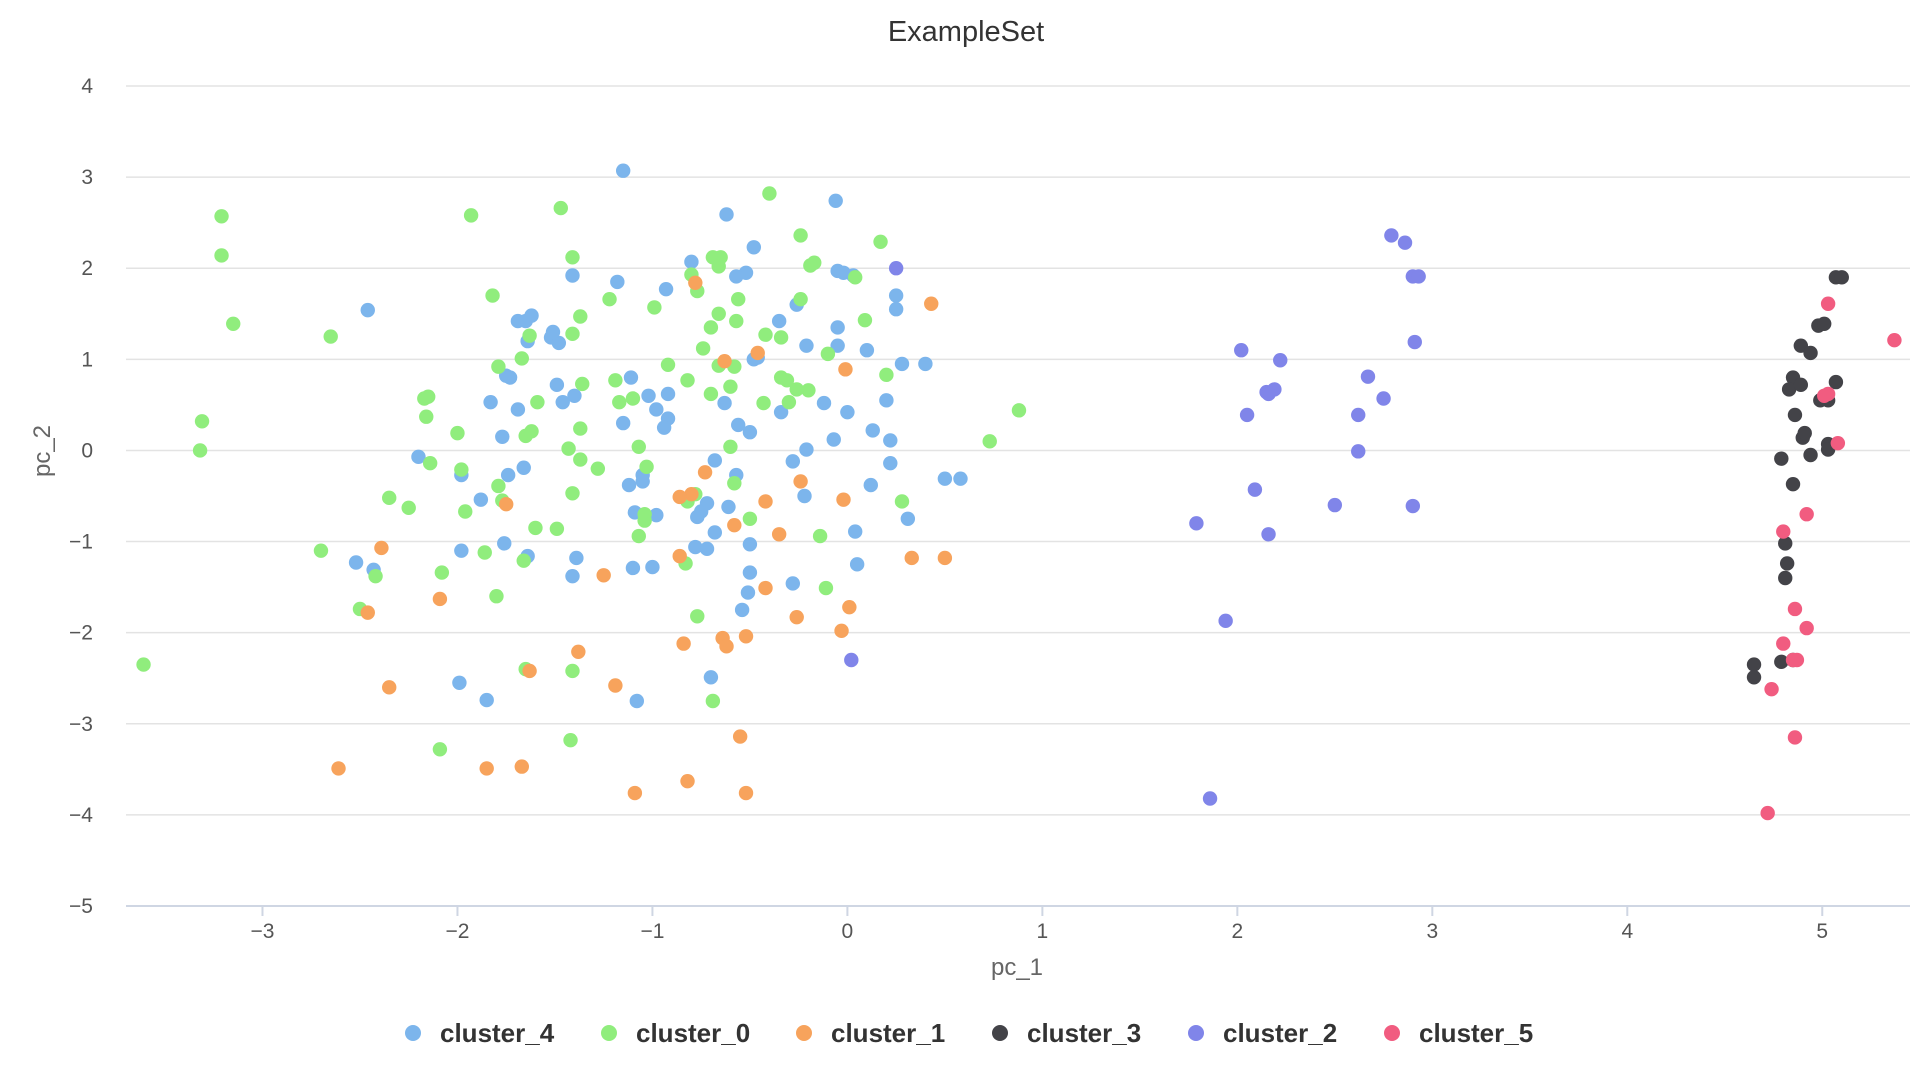 Image resolution: width=1920 pixels, height=1080 pixels. I want to click on legend-item-cluster_2: cluster_2, so click(1262, 1033).